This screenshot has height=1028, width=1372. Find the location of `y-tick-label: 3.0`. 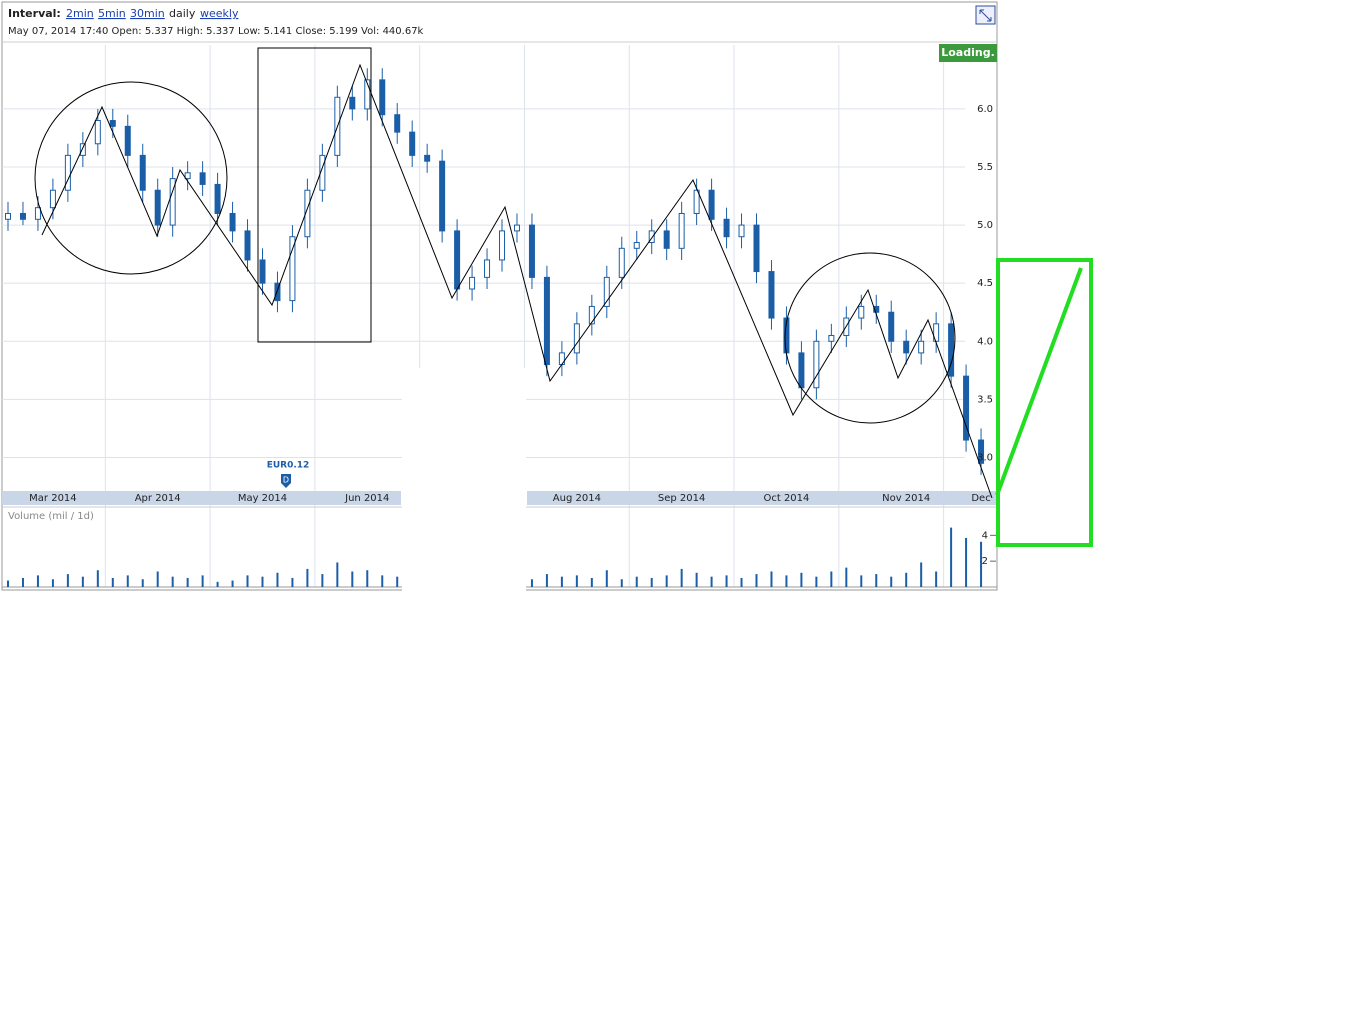

y-tick-label: 3.0 is located at coordinates (985, 457).